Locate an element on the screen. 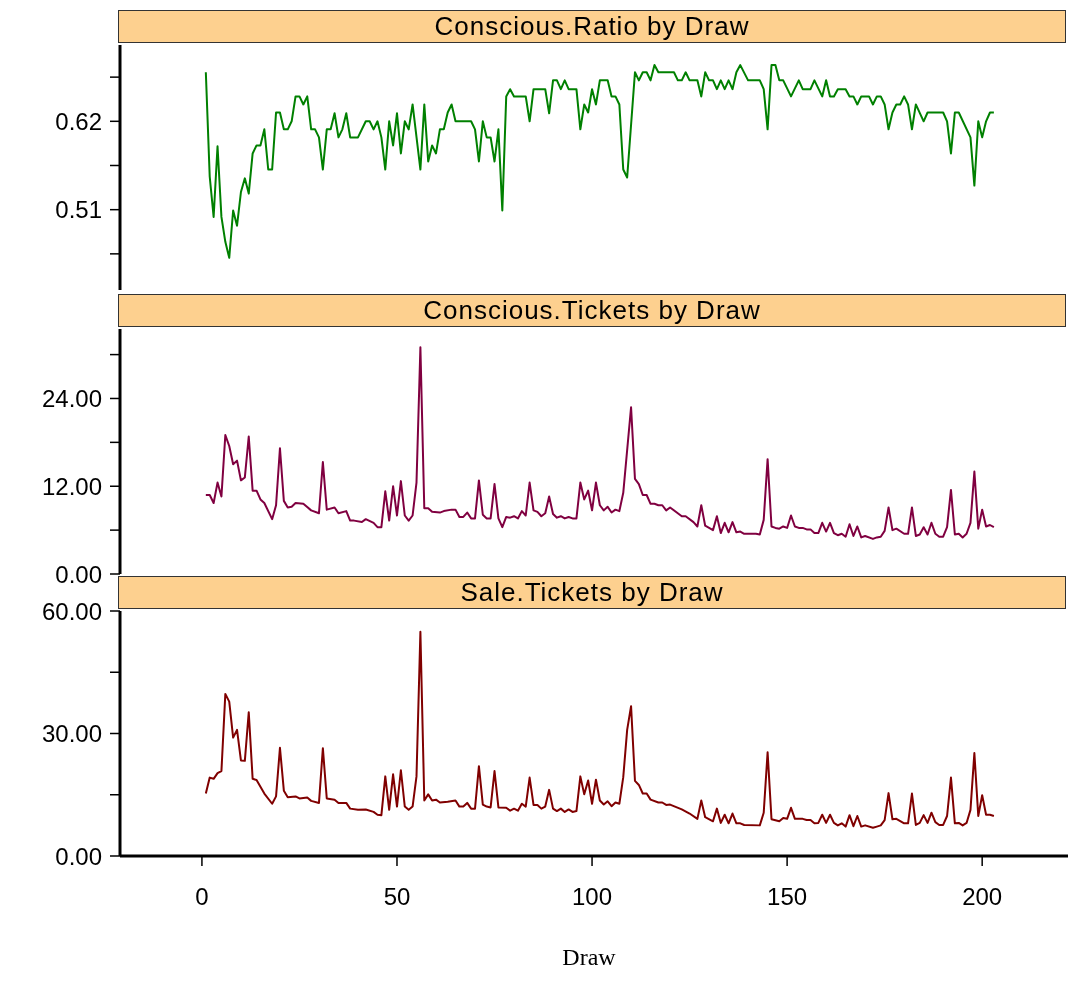 The width and height of the screenshot is (1075, 994). chart-title: Conscious.Ratio by Draw is located at coordinates (592, 26).